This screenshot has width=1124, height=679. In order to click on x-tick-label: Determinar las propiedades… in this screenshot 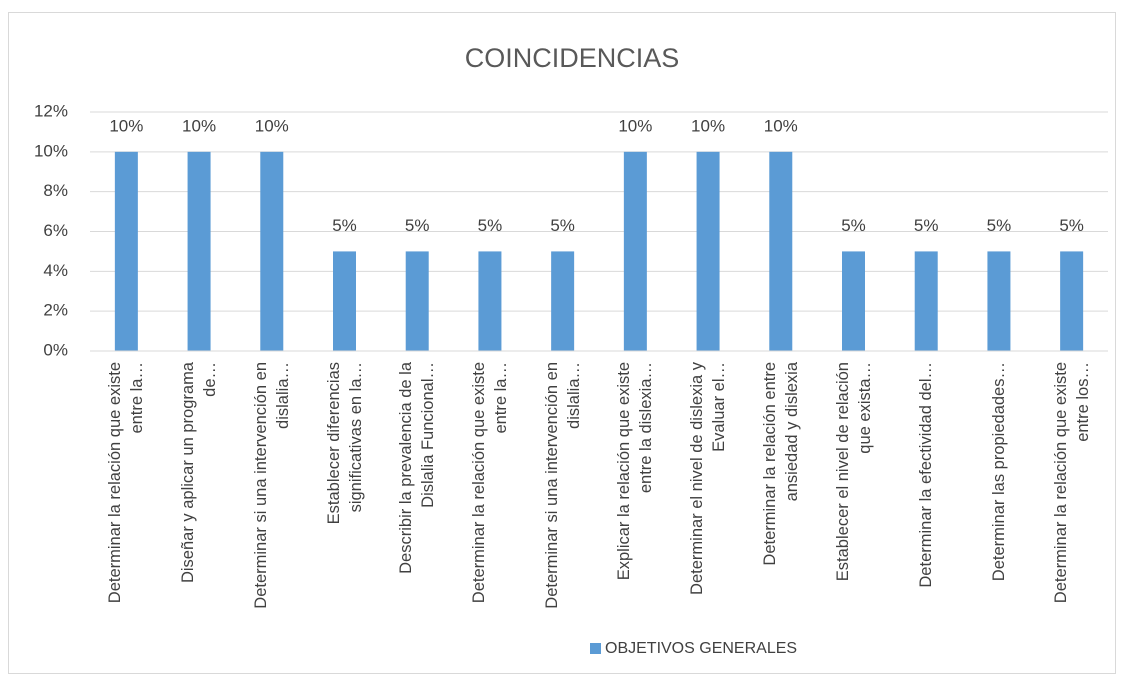, I will do `click(998, 472)`.